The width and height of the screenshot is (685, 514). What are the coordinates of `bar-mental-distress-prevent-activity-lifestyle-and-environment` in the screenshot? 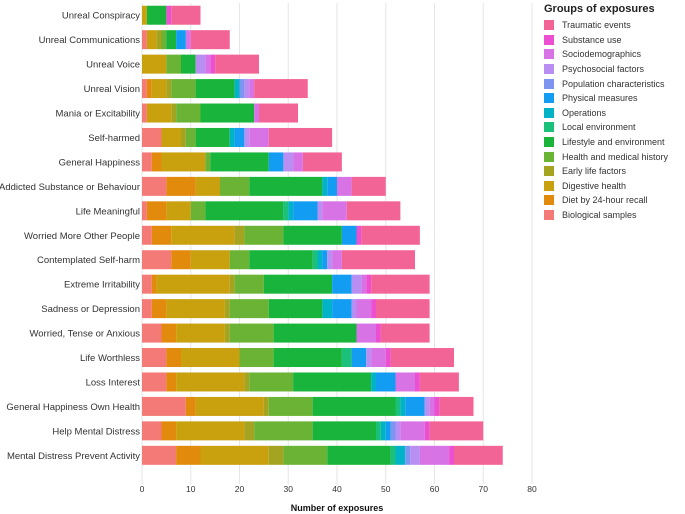 It's located at (359, 455).